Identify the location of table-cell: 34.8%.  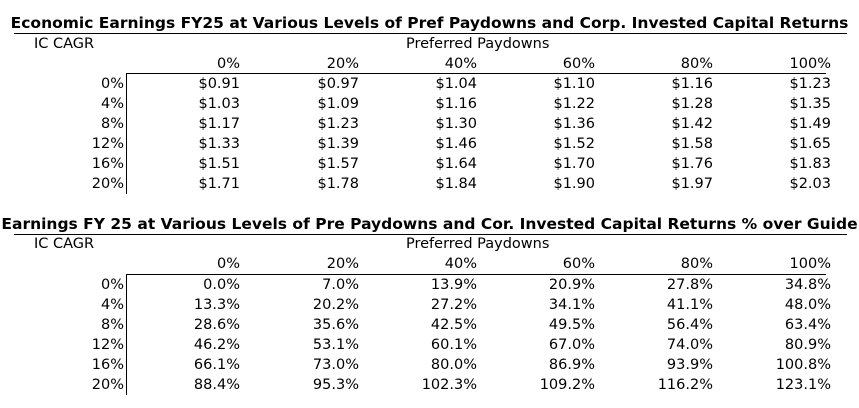
(807, 285).